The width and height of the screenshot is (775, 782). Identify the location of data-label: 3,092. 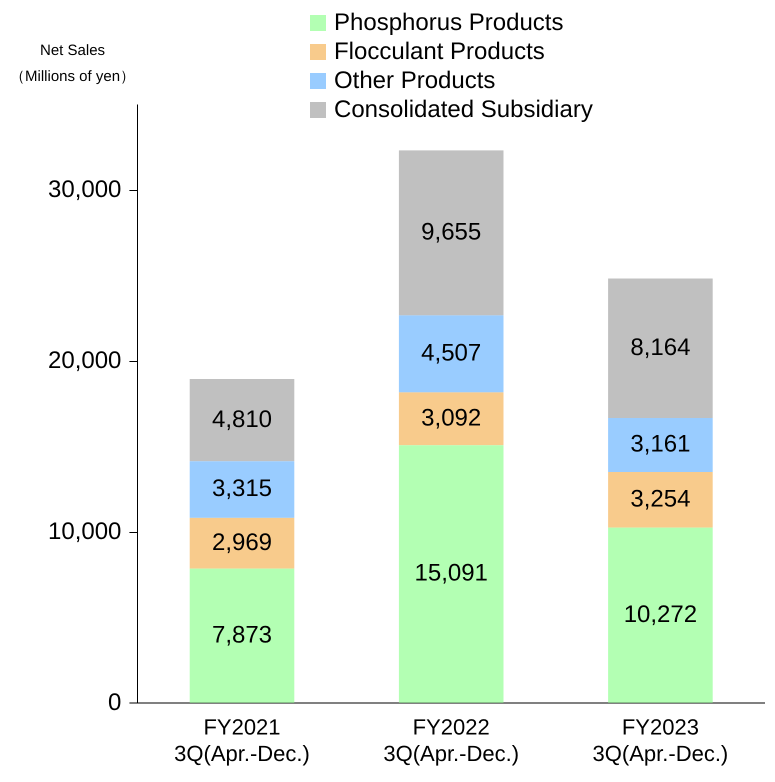
(451, 418).